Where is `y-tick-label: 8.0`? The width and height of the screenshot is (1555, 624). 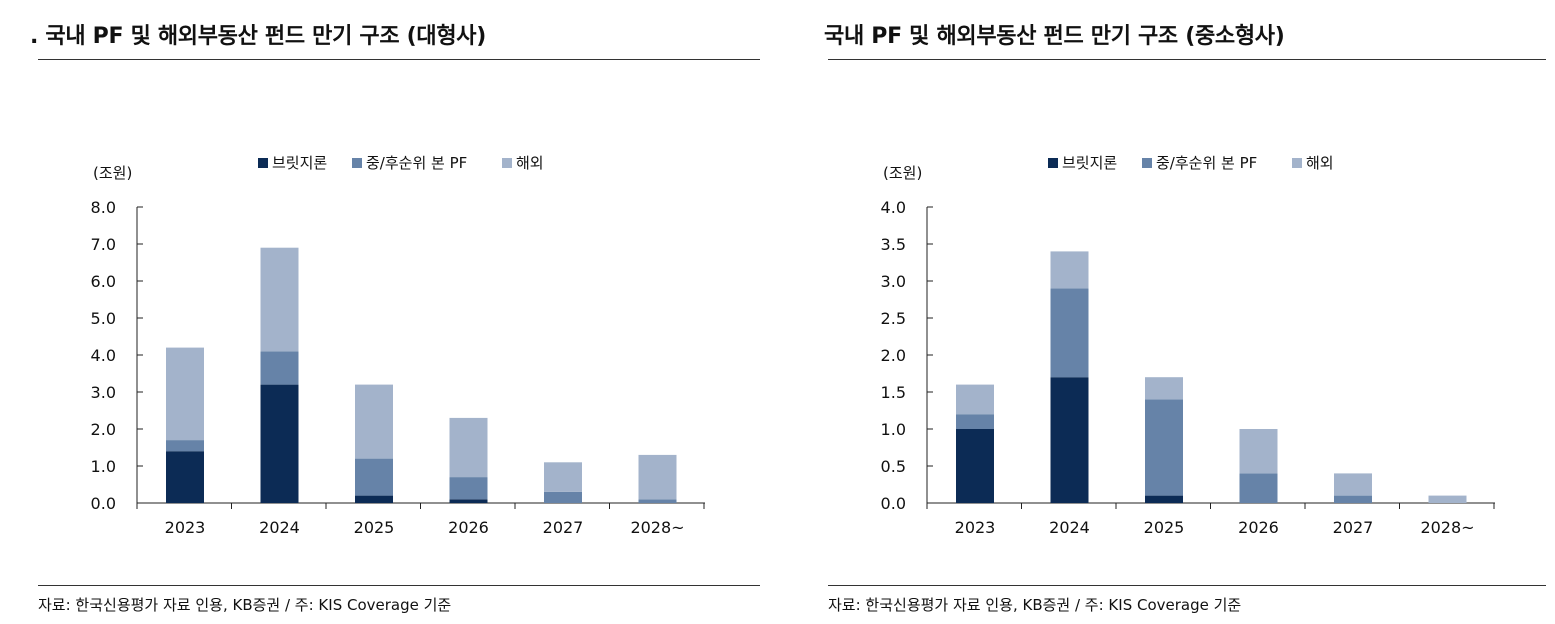 y-tick-label: 8.0 is located at coordinates (103, 207).